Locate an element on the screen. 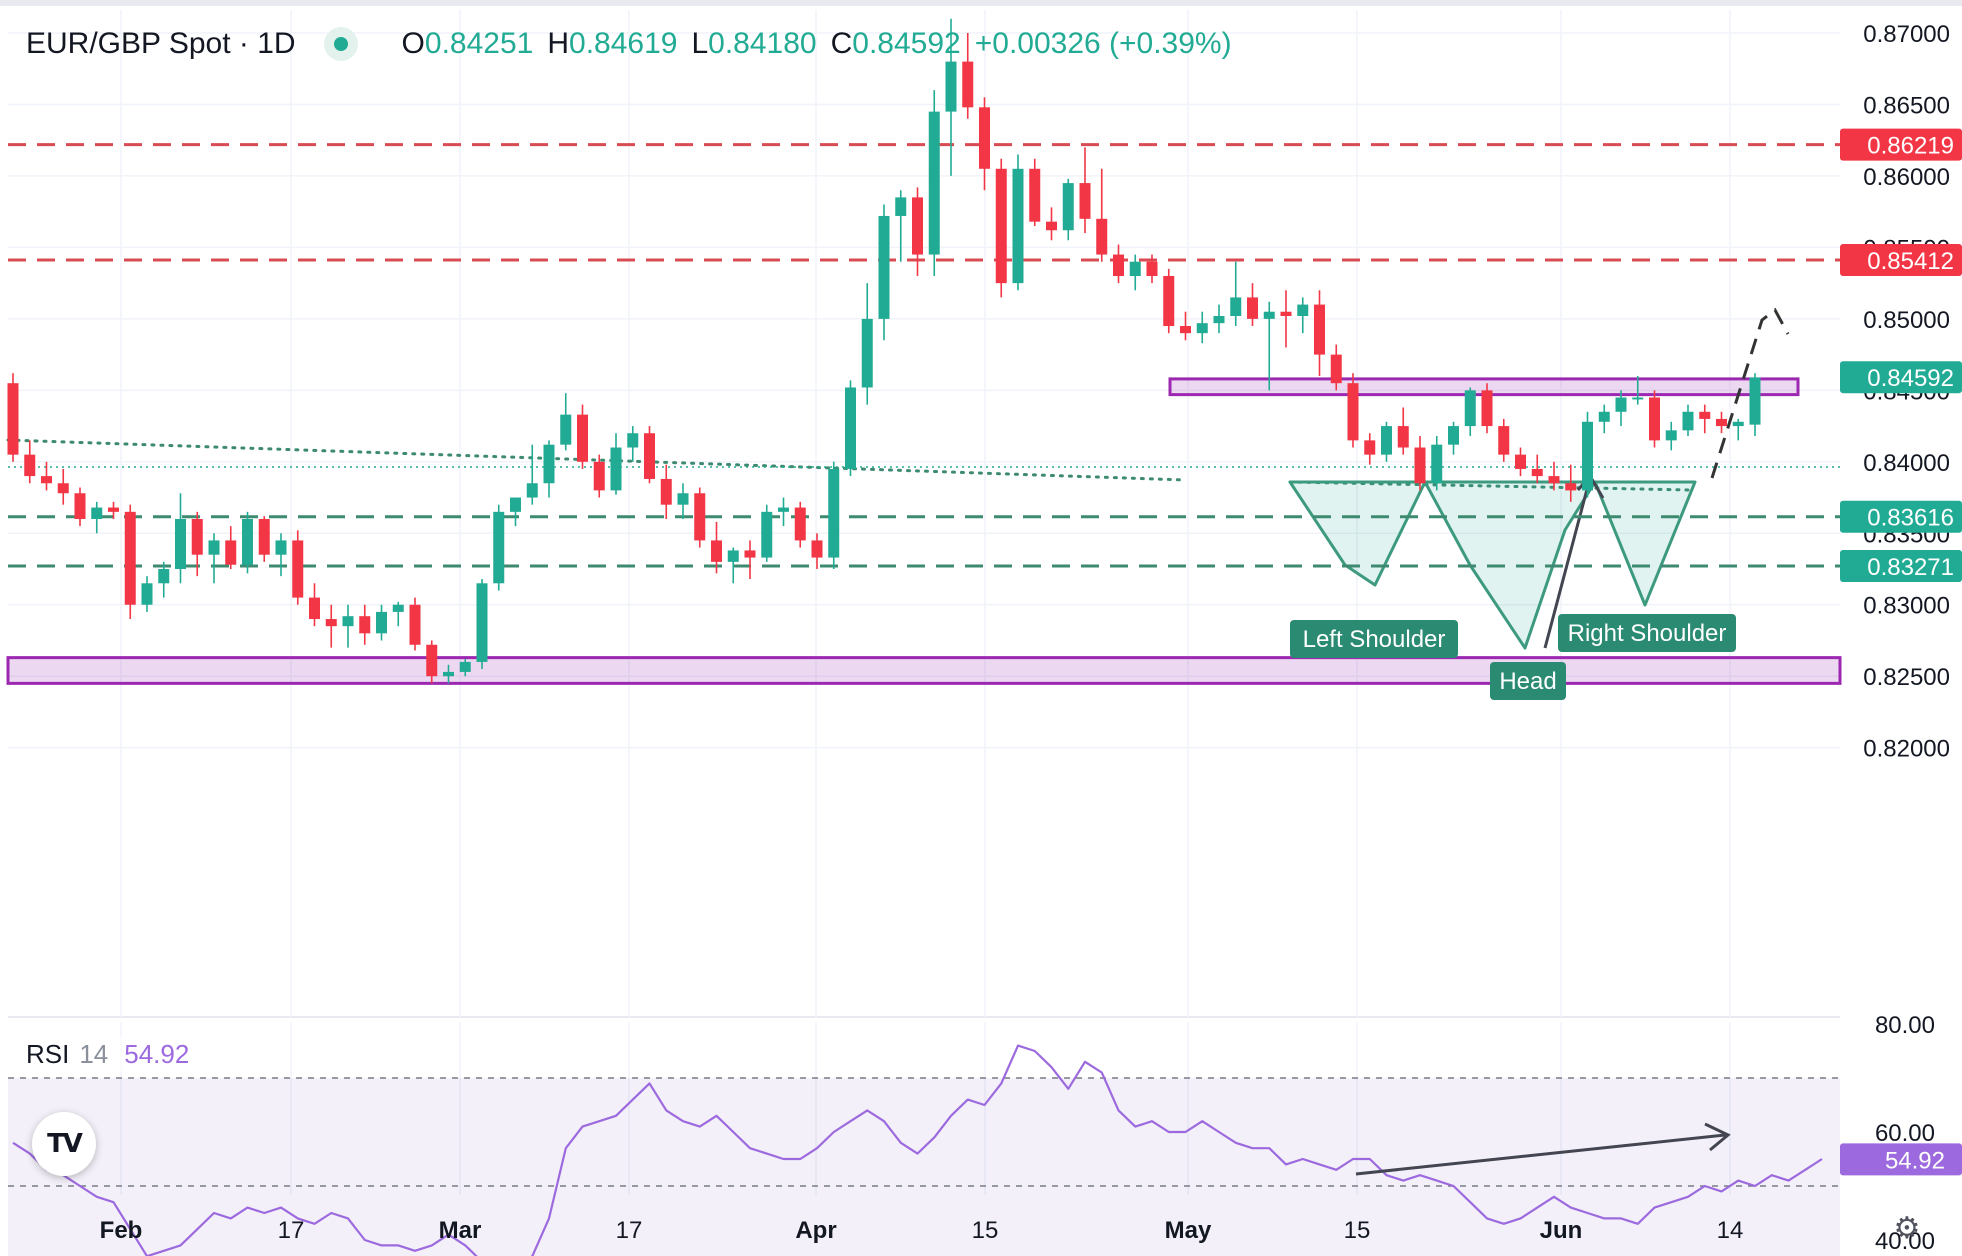 This screenshot has width=1962, height=1256. price-level-badge-text: 0.86219 is located at coordinates (1910, 146).